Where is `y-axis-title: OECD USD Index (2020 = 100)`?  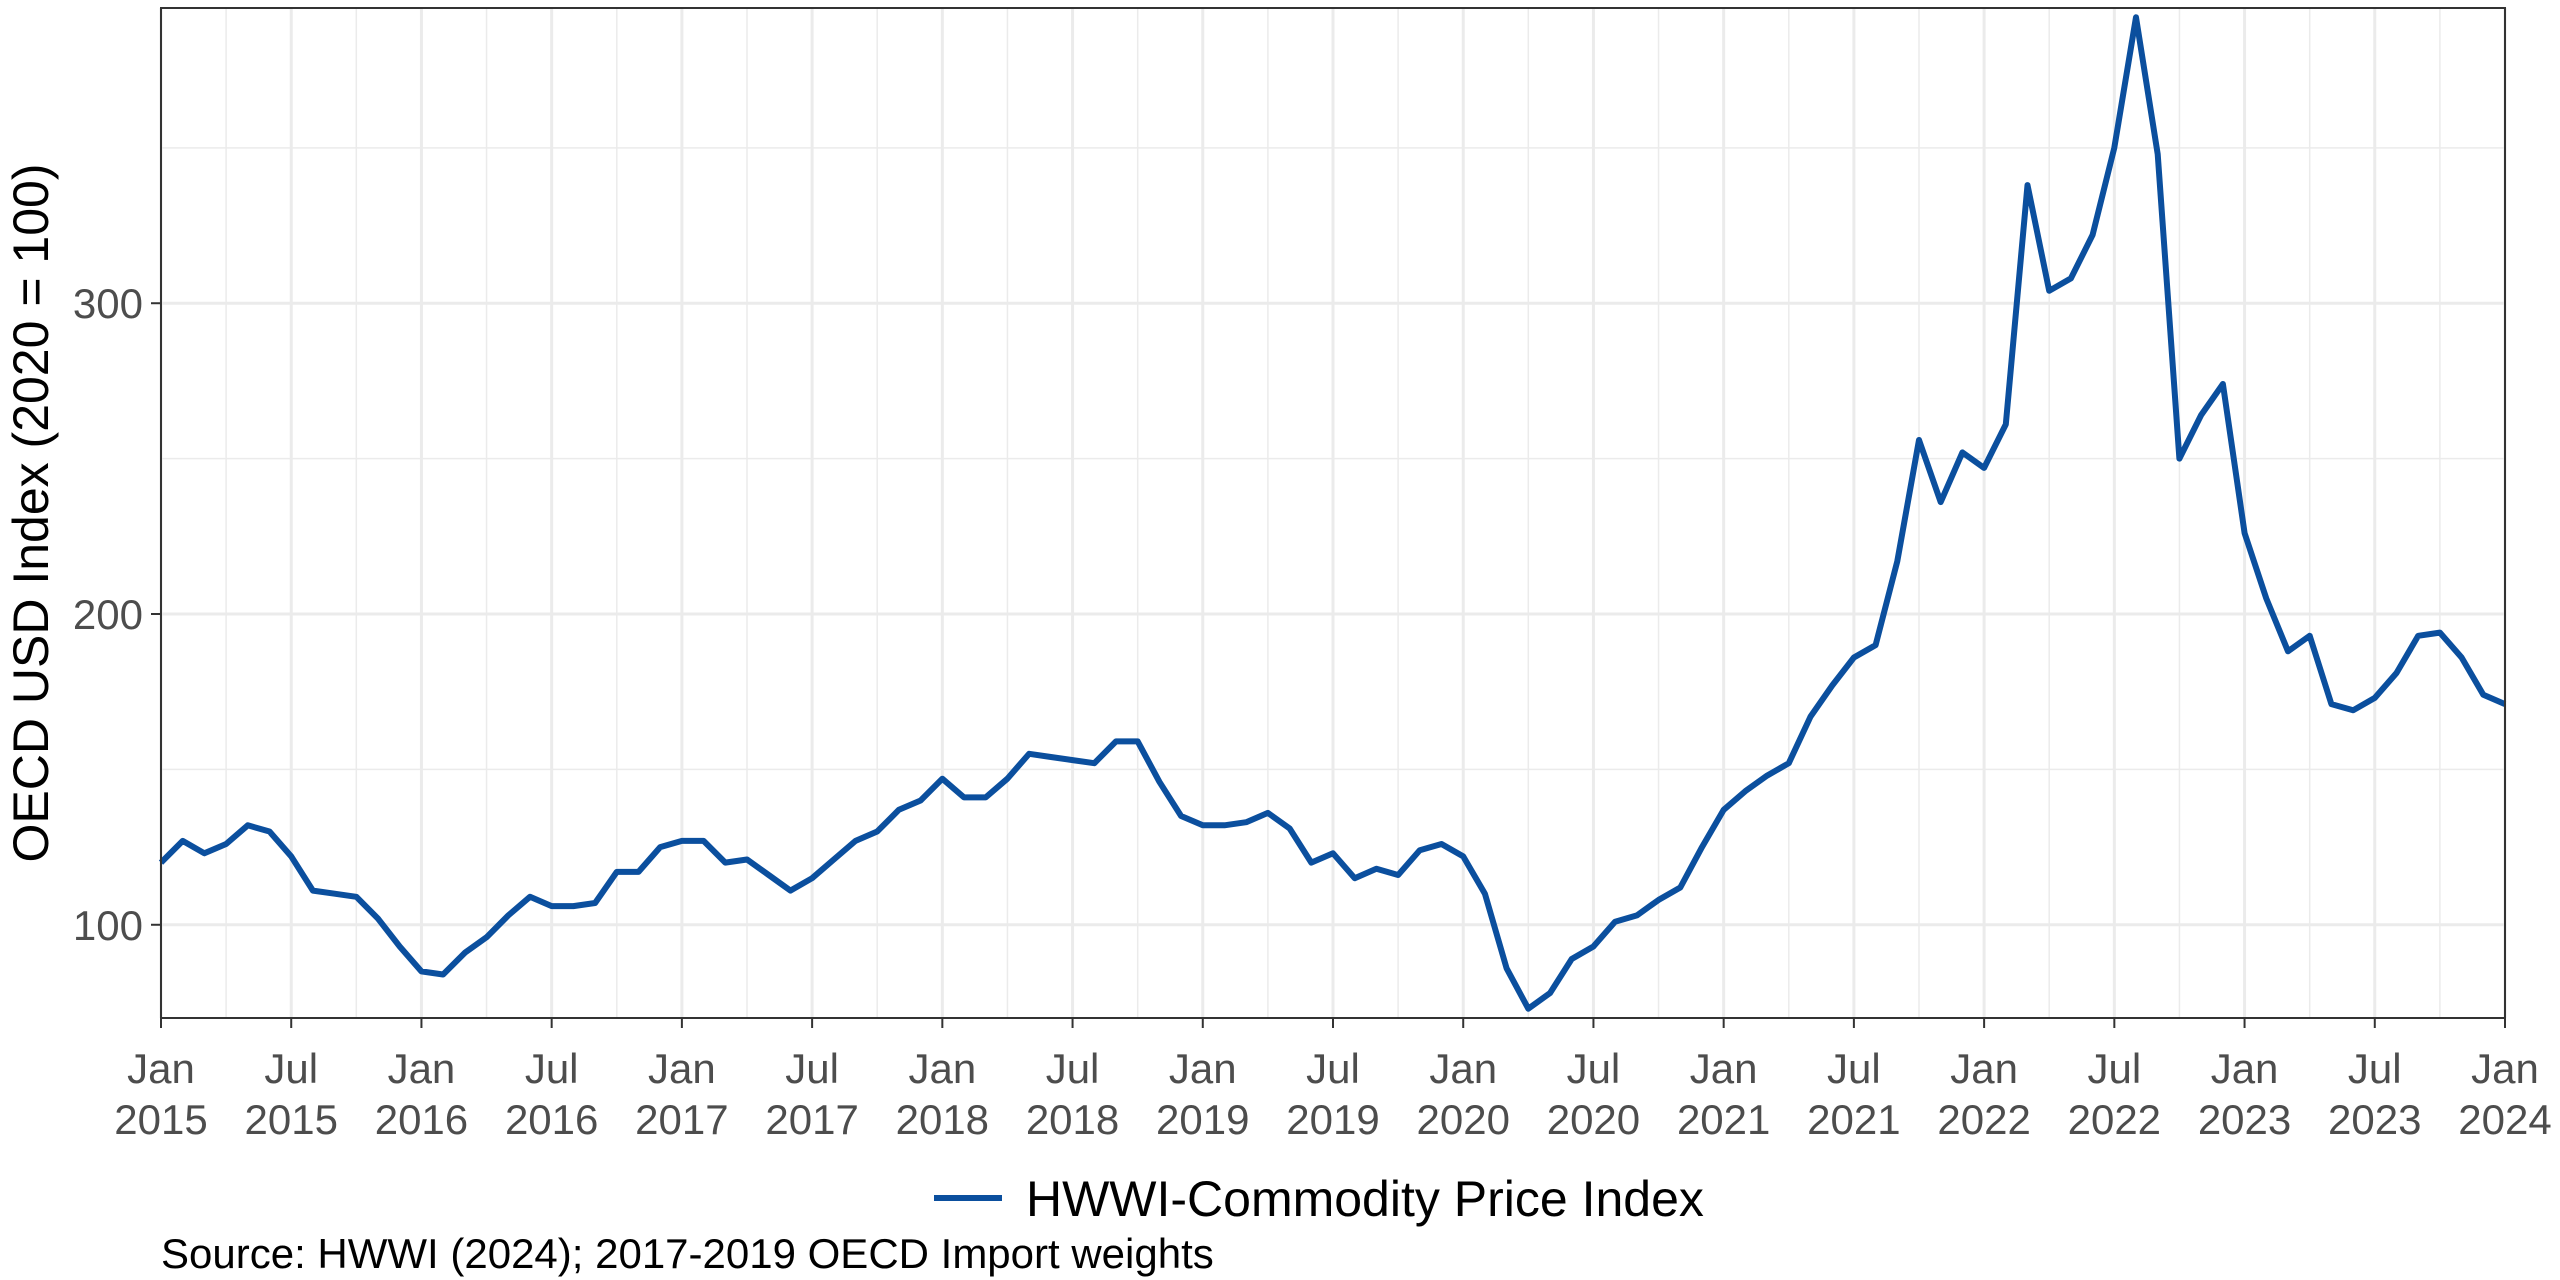
y-axis-title: OECD USD Index (2020 = 100) is located at coordinates (31, 513).